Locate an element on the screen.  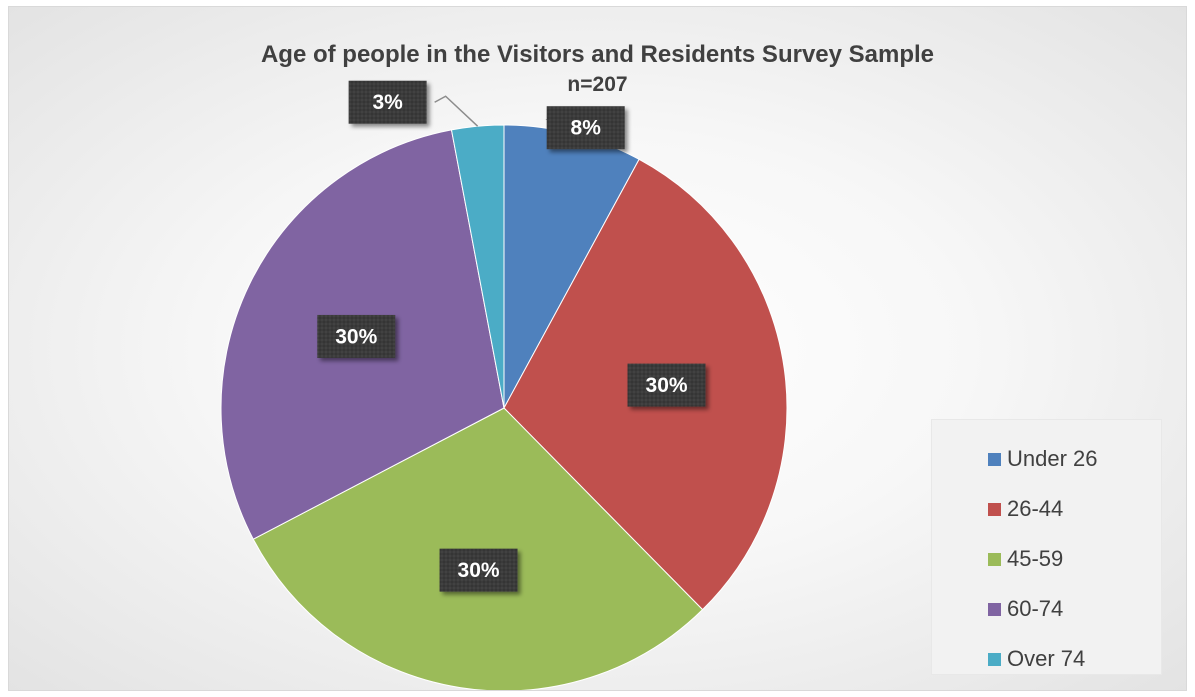
legend-item-under-26: Under 26 is located at coordinates (1046, 459).